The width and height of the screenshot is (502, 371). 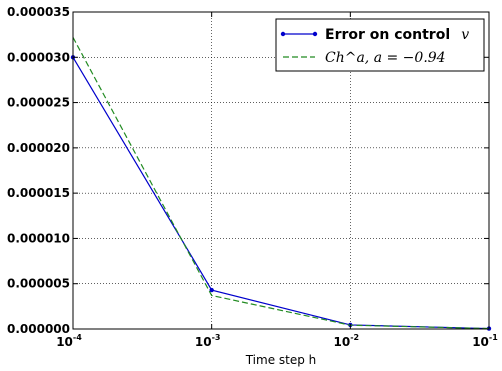 I want to click on x-tick-label: 10⁻³, so click(x=208, y=341).